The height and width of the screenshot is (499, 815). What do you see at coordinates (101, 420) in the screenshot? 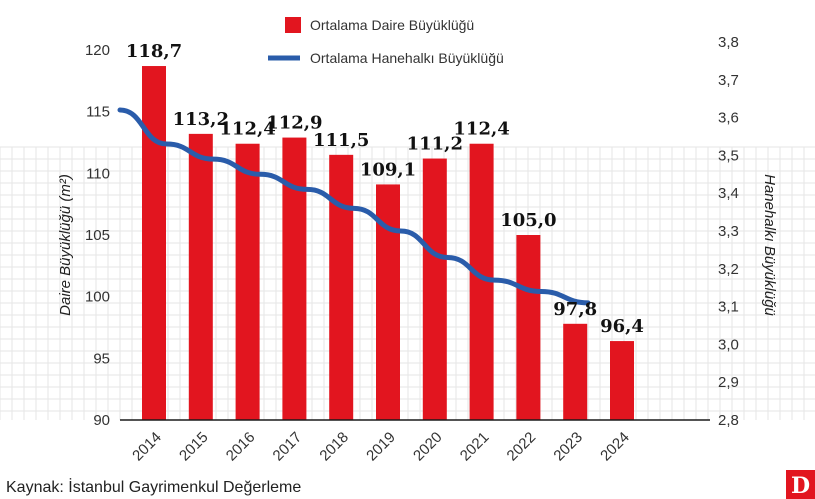
I see `left-tick-label: 90` at bounding box center [101, 420].